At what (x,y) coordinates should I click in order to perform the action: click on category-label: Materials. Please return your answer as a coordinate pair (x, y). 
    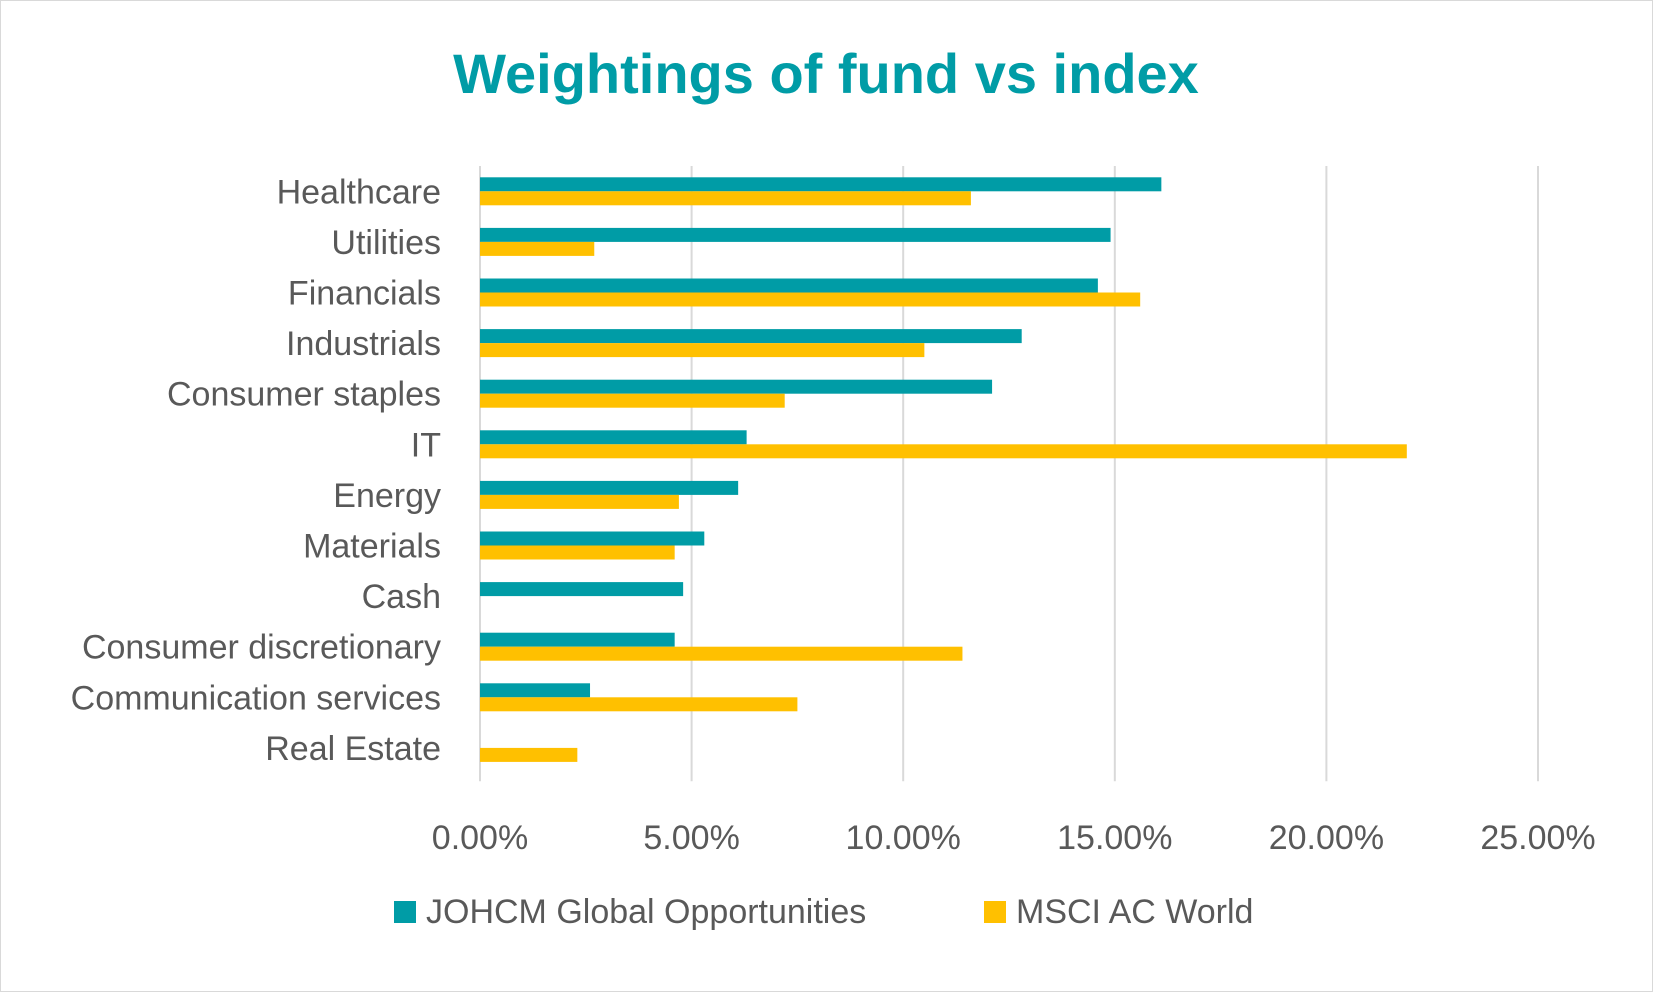
    Looking at the image, I should click on (372, 547).